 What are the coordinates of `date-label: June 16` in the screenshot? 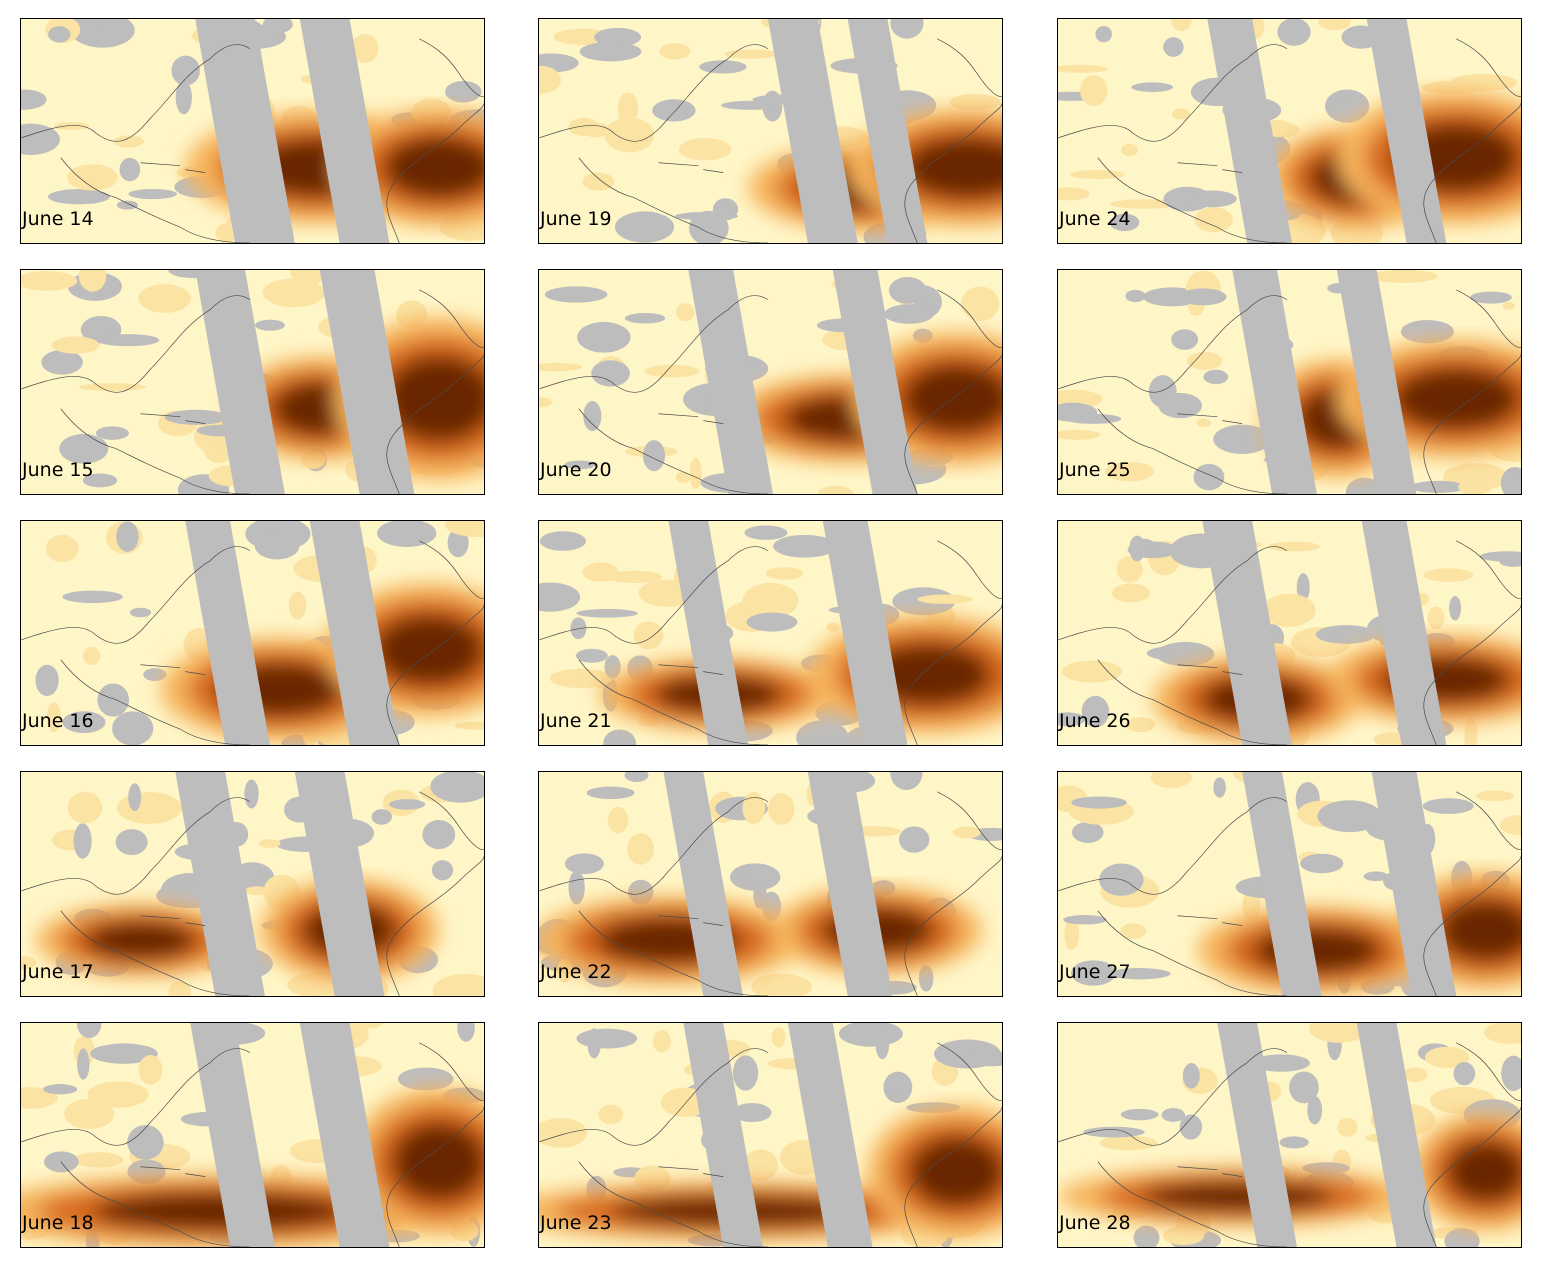 It's located at (58, 721).